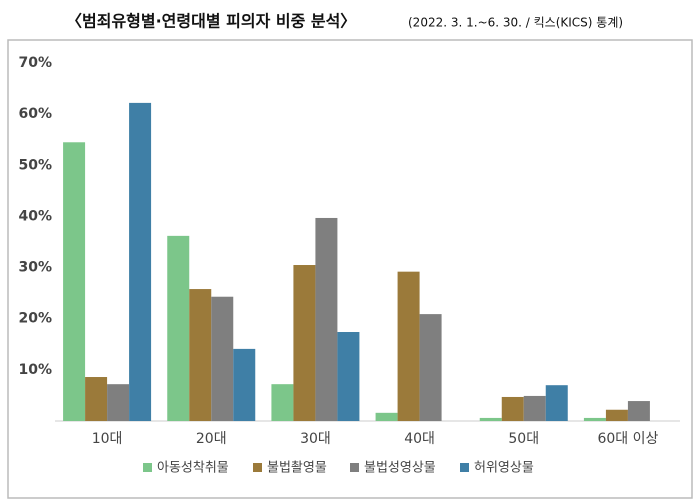 The height and width of the screenshot is (504, 700). What do you see at coordinates (35, 165) in the screenshot?
I see `y-tick-label: 50%` at bounding box center [35, 165].